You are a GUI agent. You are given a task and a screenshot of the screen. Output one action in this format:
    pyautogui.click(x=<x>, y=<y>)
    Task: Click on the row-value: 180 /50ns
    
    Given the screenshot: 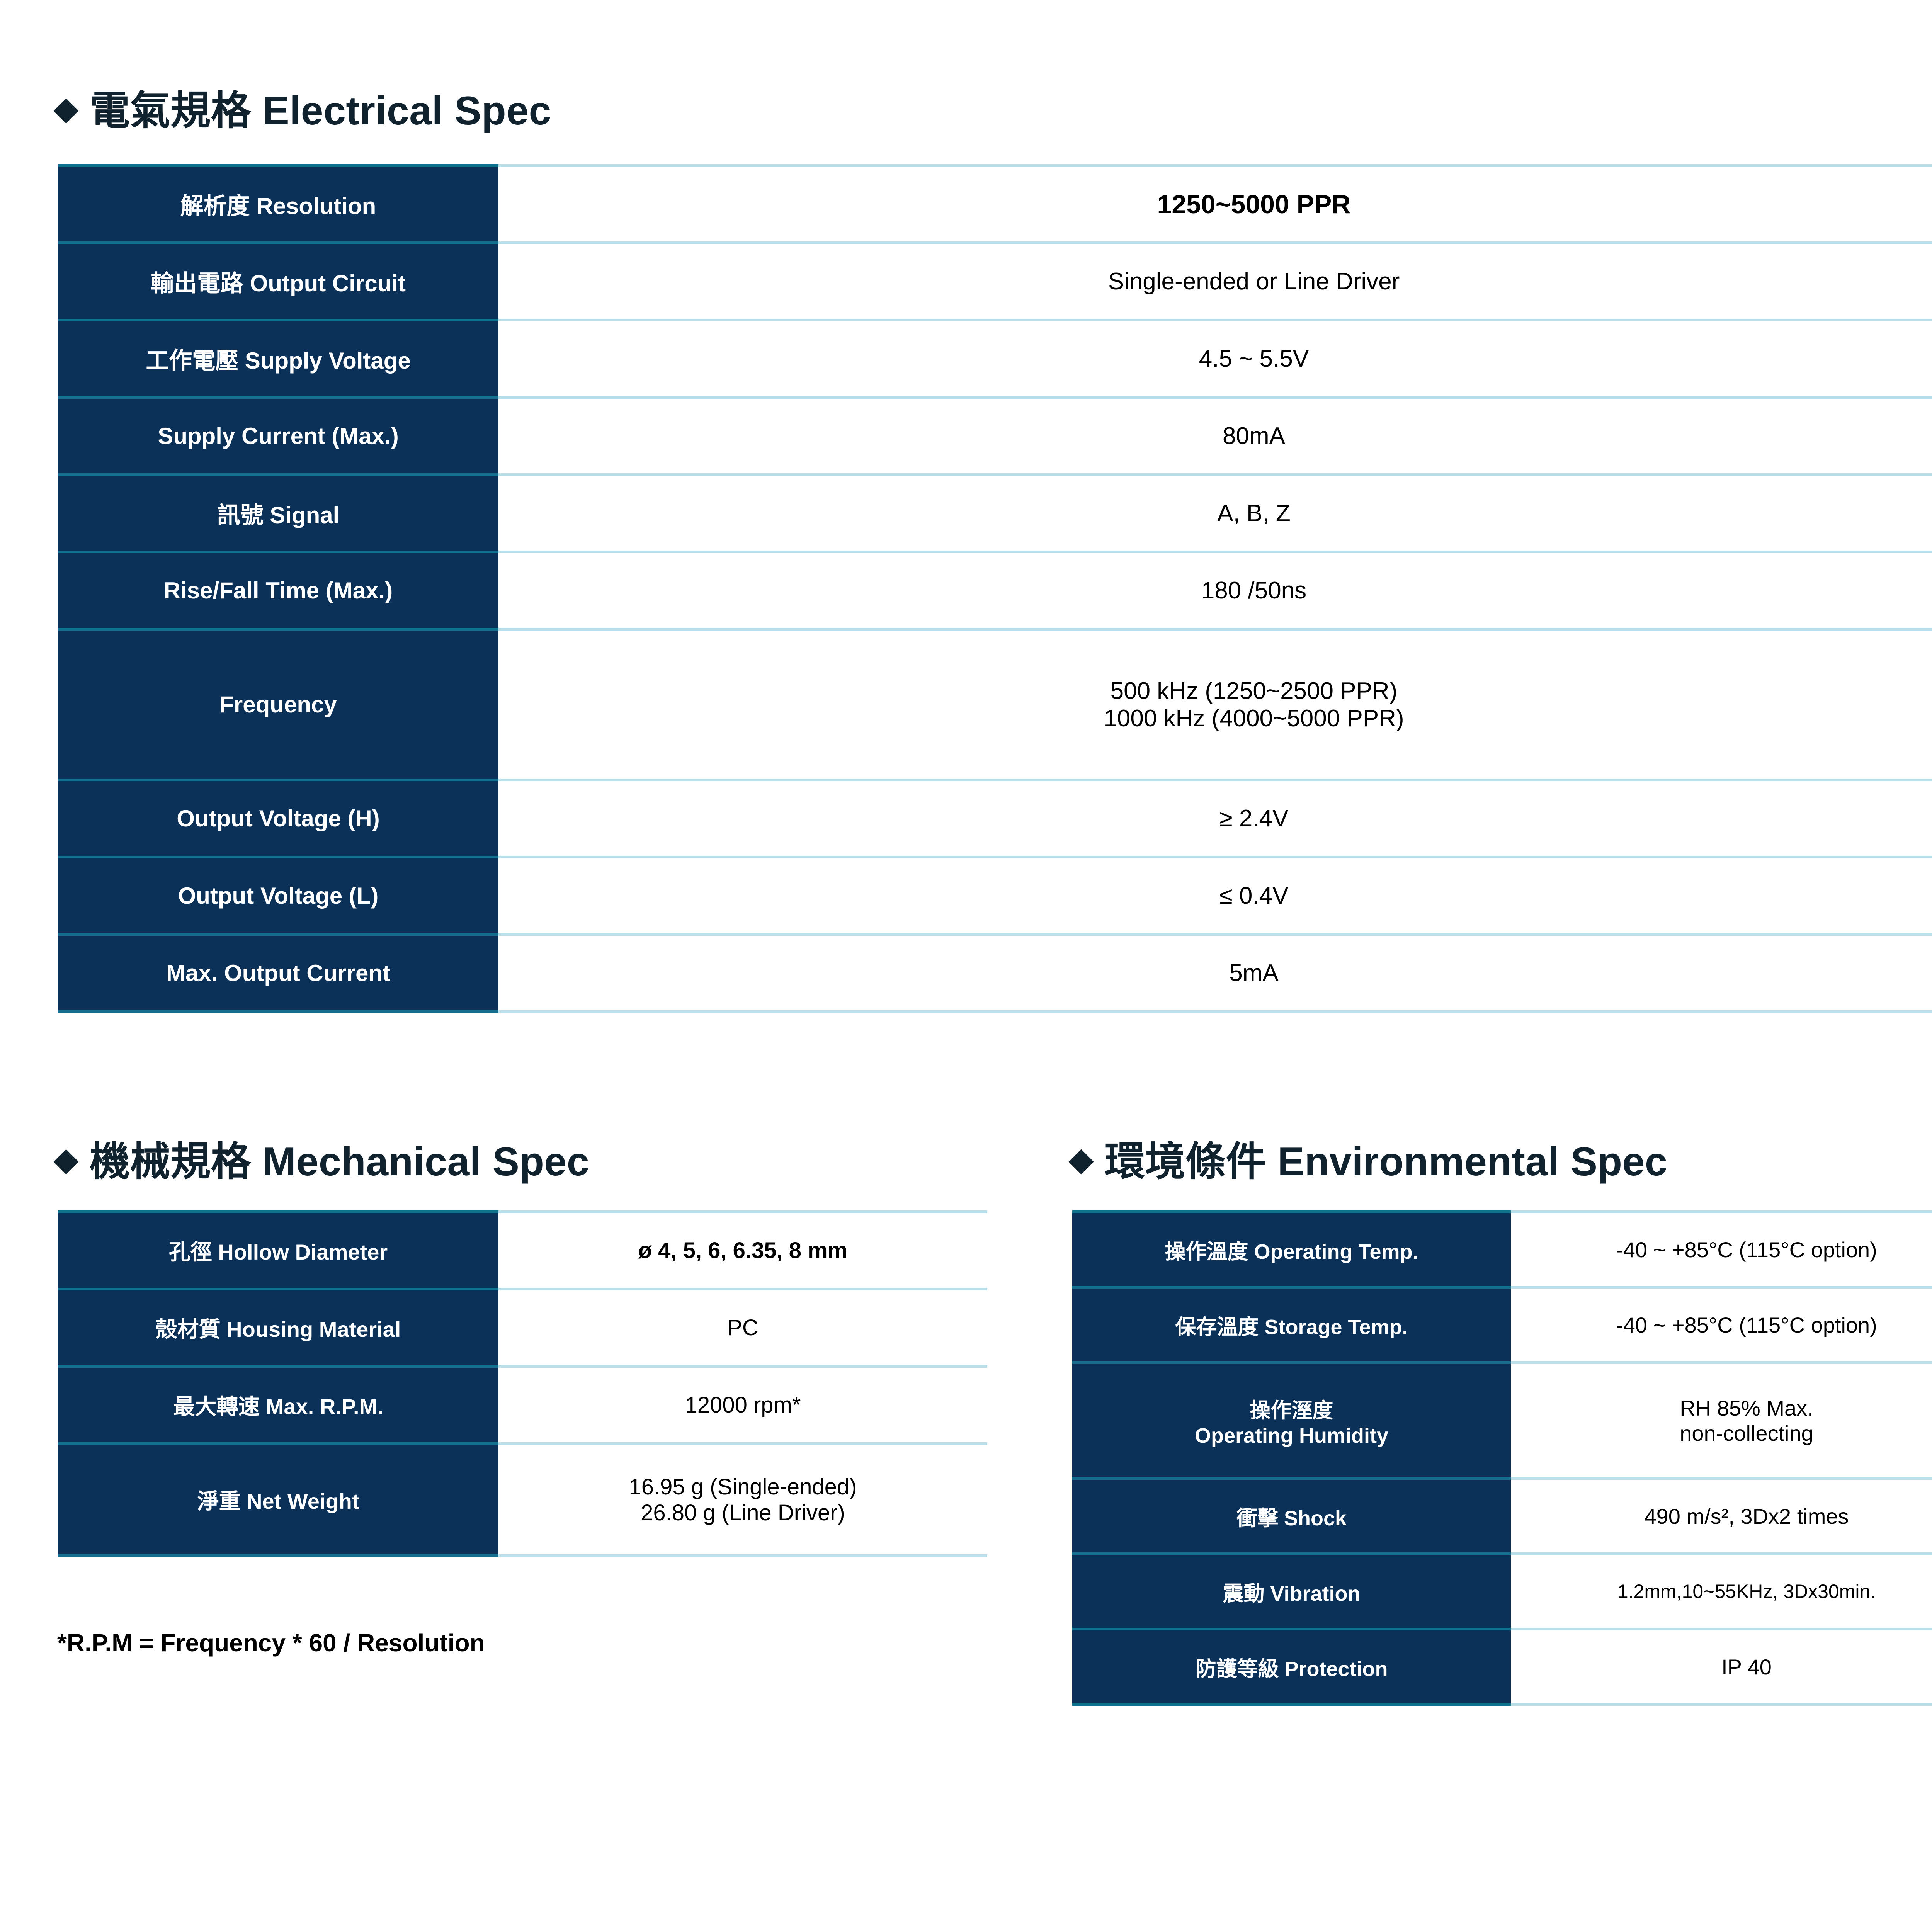 What is the action you would take?
    pyautogui.click(x=1215, y=590)
    